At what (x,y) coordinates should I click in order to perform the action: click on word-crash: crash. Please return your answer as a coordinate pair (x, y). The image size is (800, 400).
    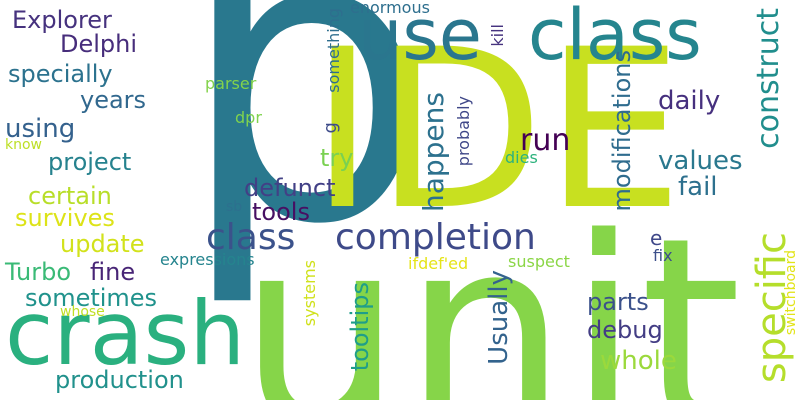
    Looking at the image, I should click on (125, 333).